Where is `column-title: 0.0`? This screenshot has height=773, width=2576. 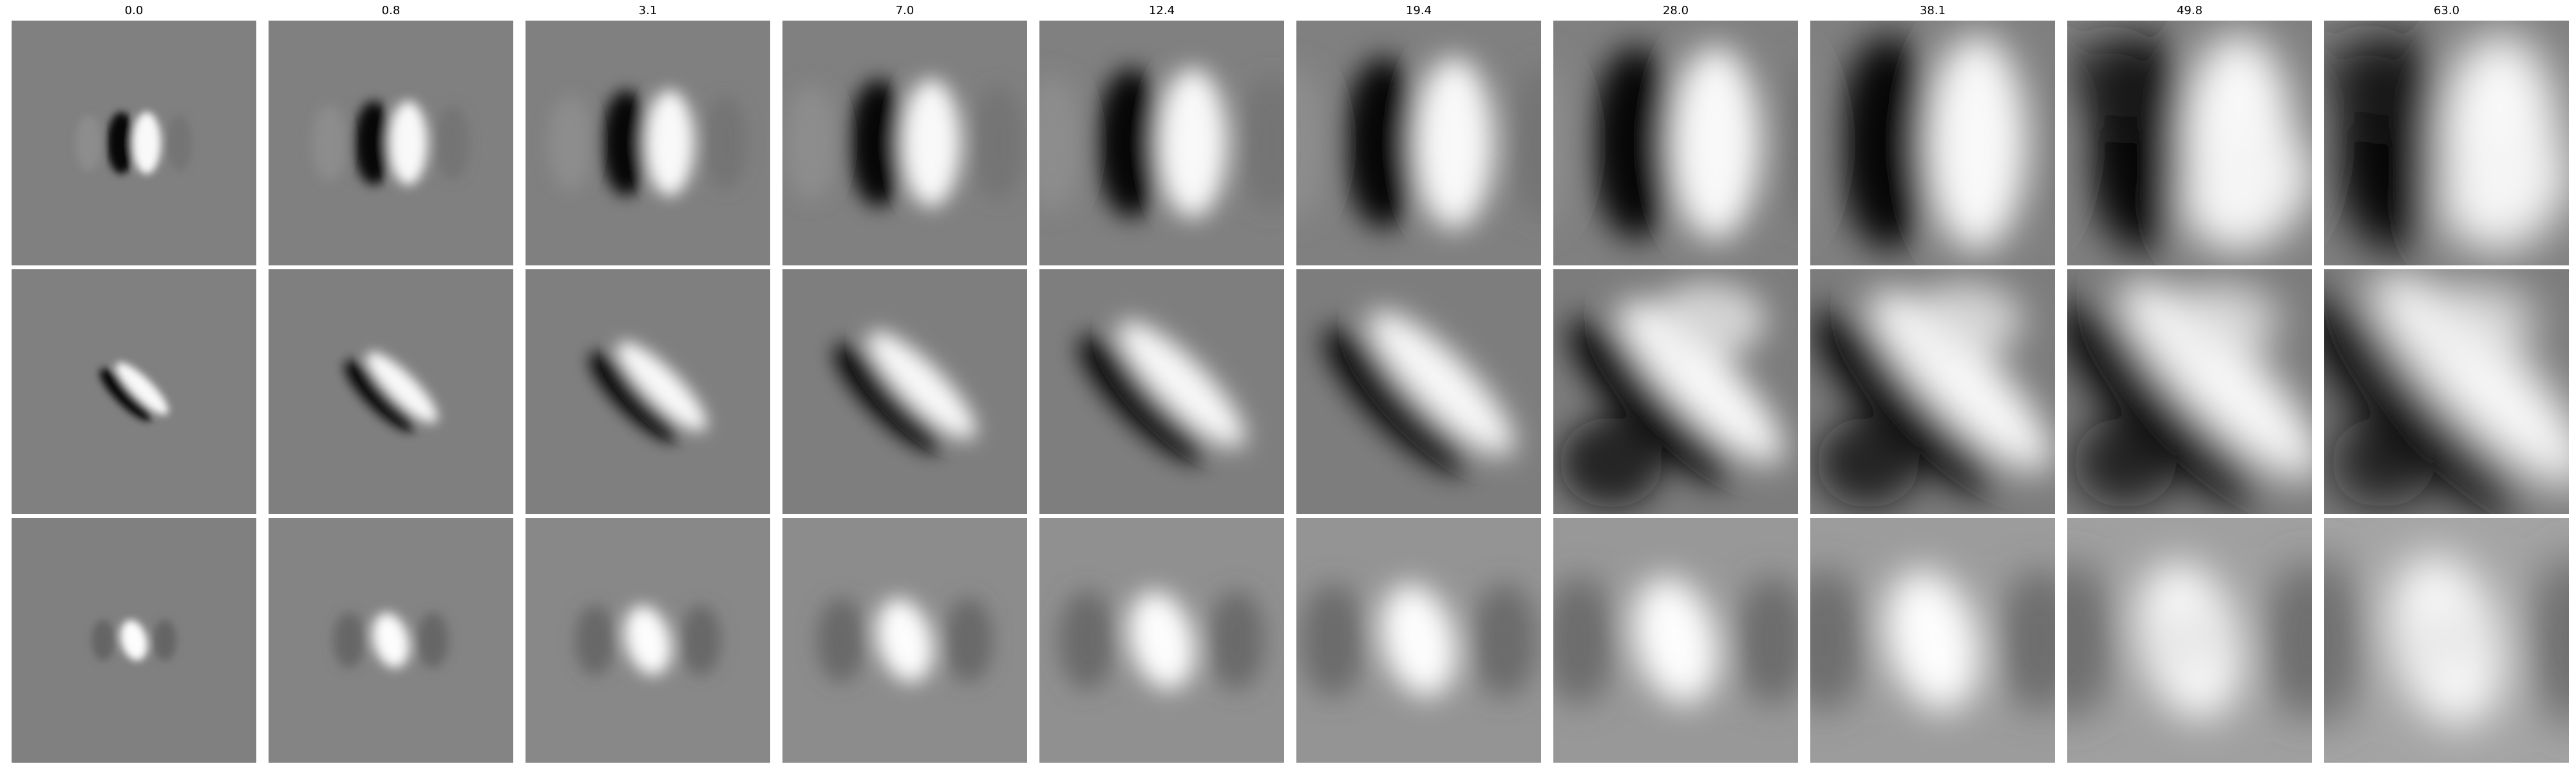
column-title: 0.0 is located at coordinates (134, 10).